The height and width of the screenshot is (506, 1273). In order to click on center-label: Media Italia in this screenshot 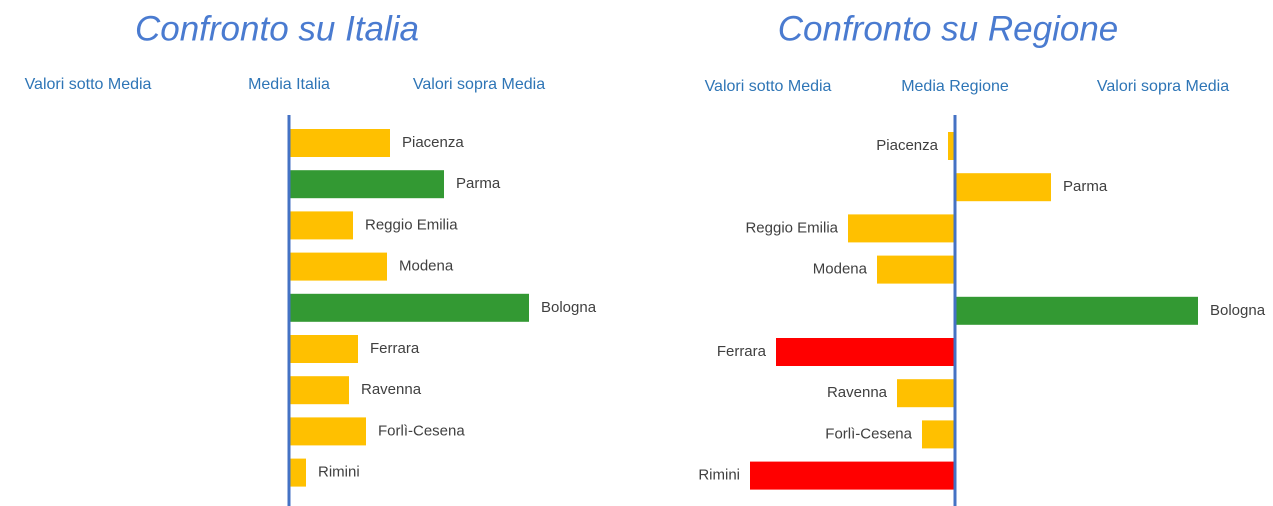, I will do `click(289, 84)`.